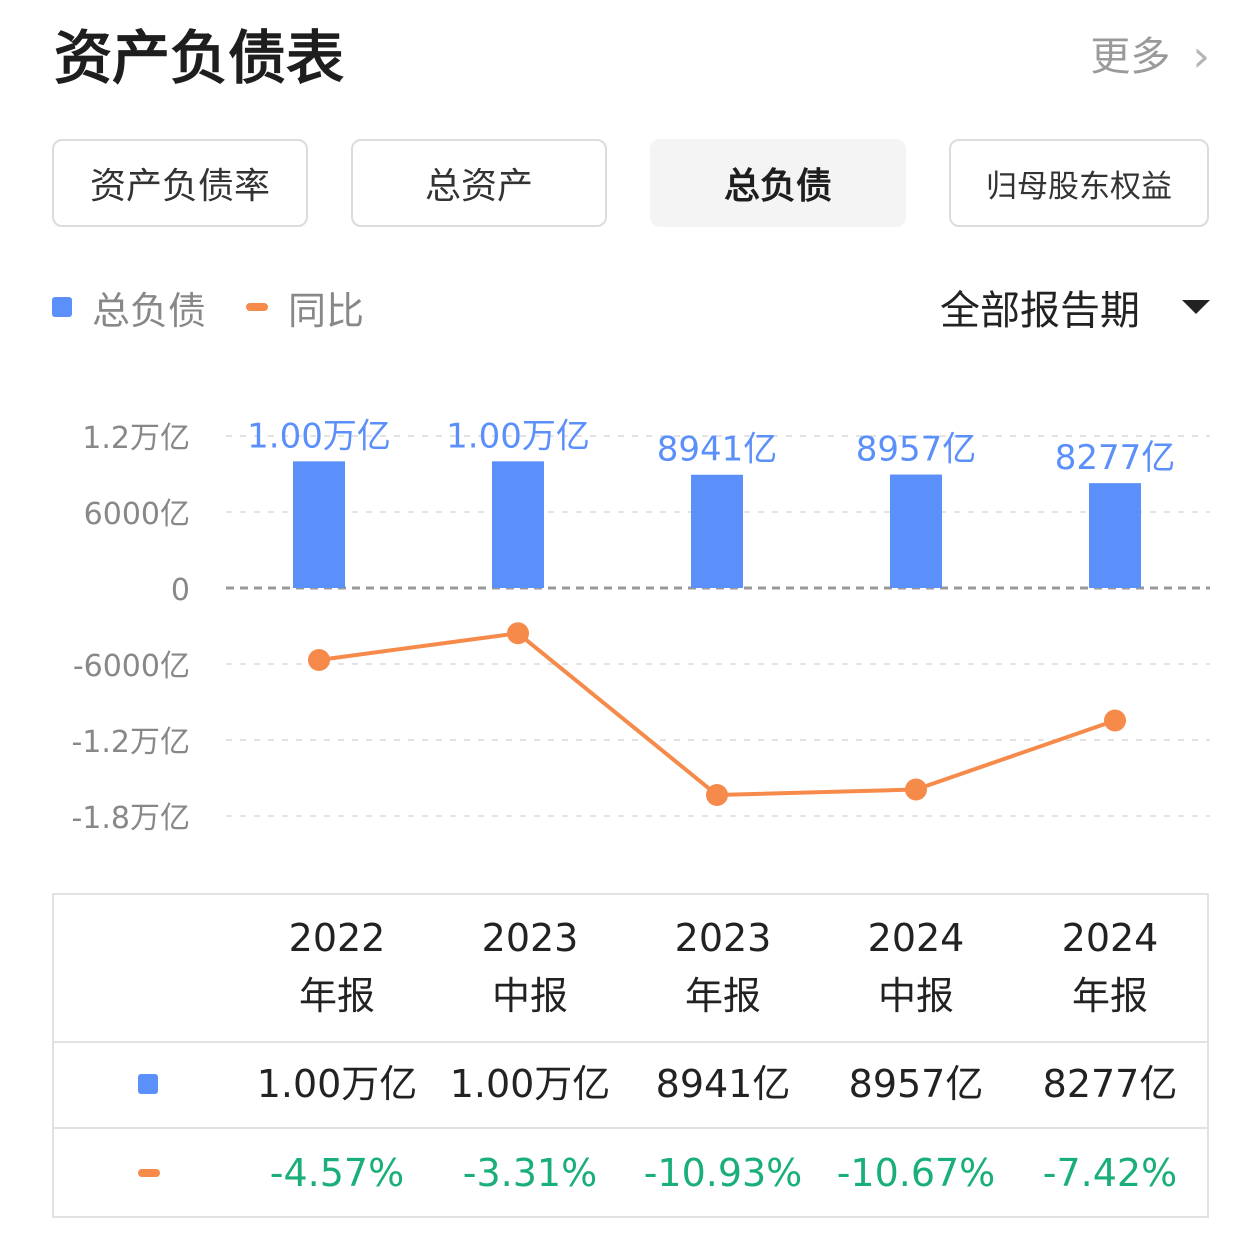 The height and width of the screenshot is (1256, 1260). What do you see at coordinates (199, 58) in the screenshot?
I see `page-title: 资产负债表` at bounding box center [199, 58].